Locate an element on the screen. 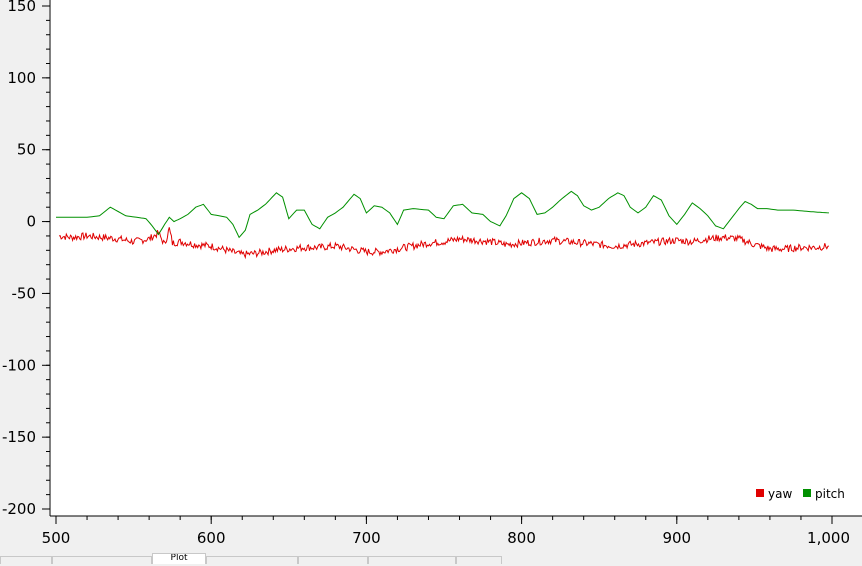 This screenshot has height=566, width=862. x-tick-label: 700 is located at coordinates (366, 538).